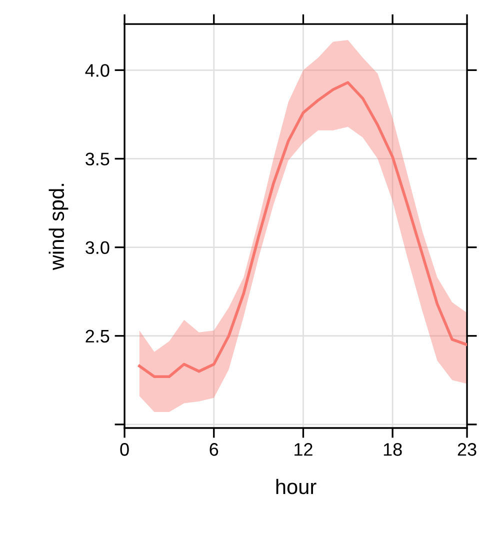 The image size is (479, 535). I want to click on x-axis-title: hour, so click(296, 486).